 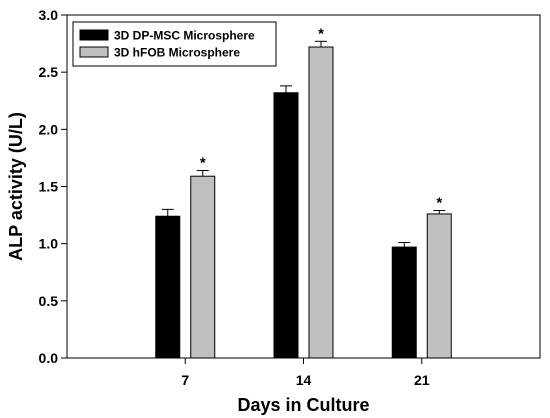 I want to click on y-tick-label: 1.5, so click(x=49, y=187).